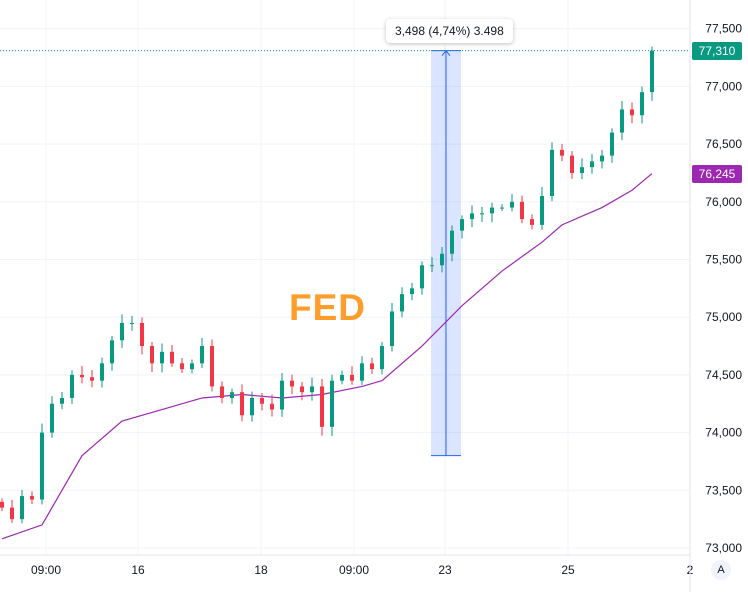 The width and height of the screenshot is (748, 592). I want to click on y-tick-label: 77,000, so click(723, 86).